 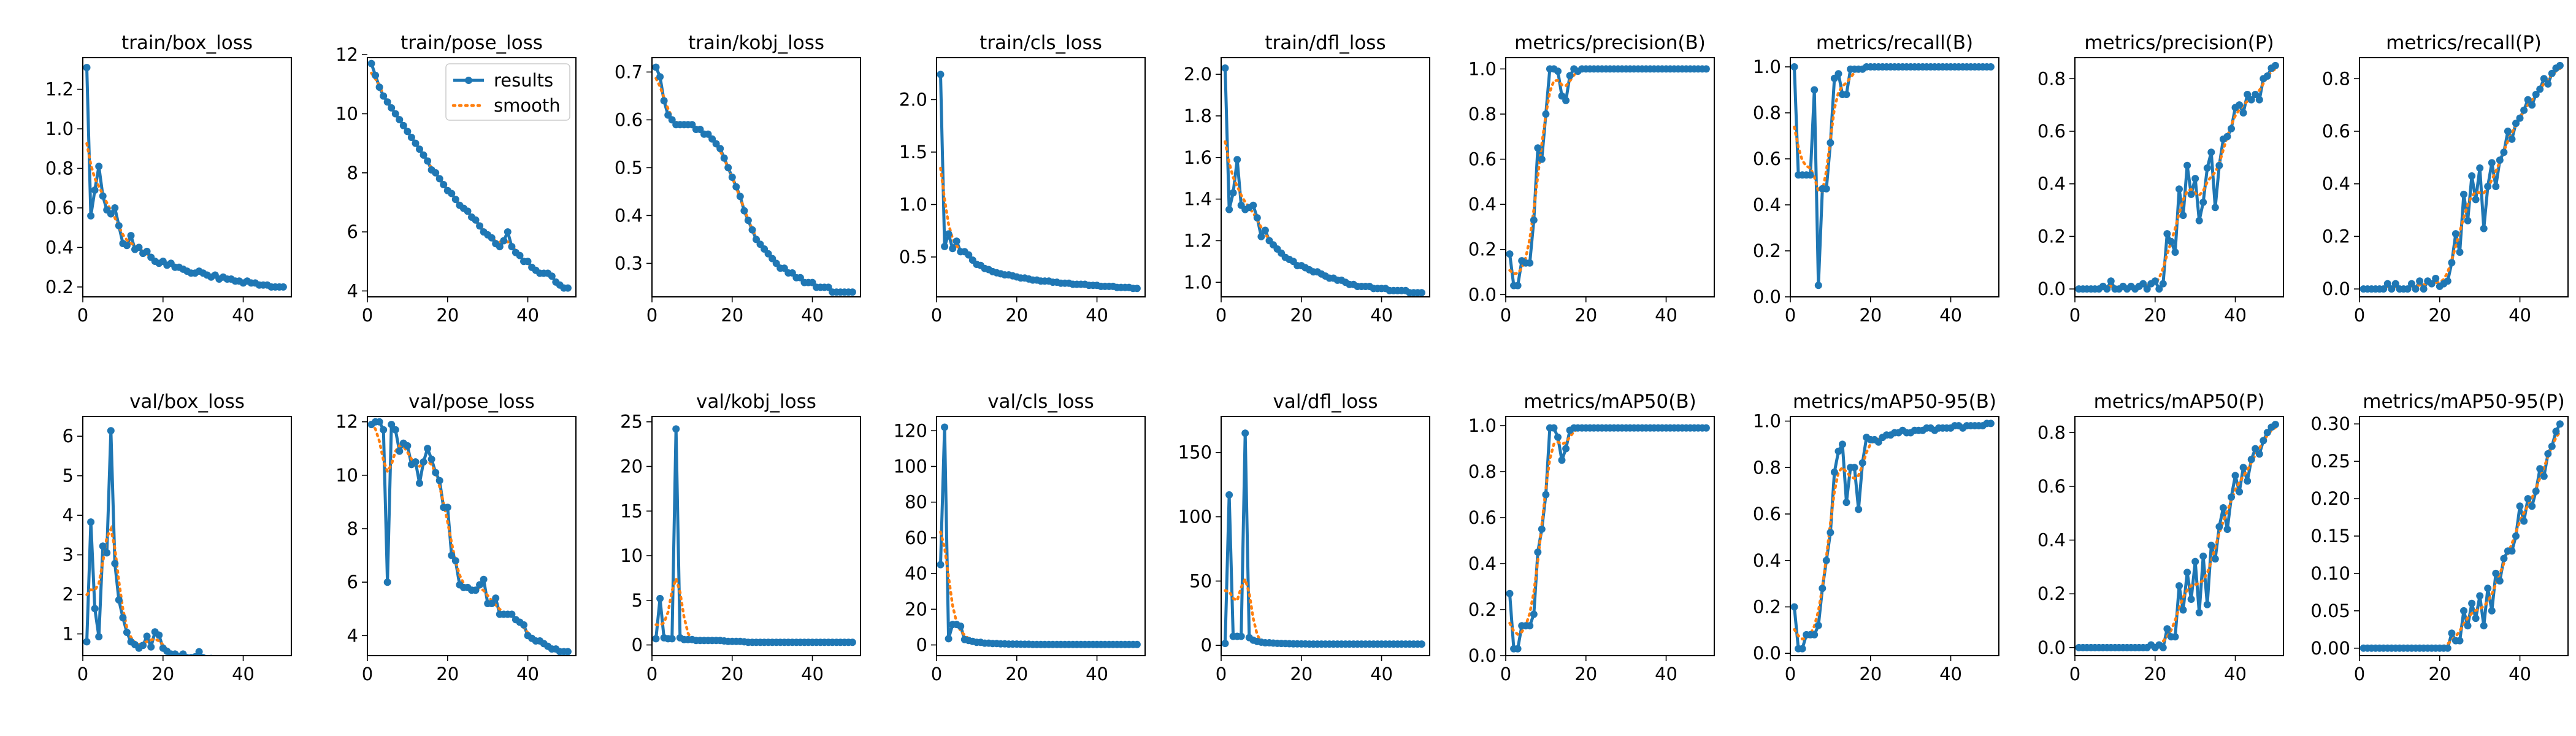 What do you see at coordinates (913, 152) in the screenshot?
I see `y-tick-label: 1.5` at bounding box center [913, 152].